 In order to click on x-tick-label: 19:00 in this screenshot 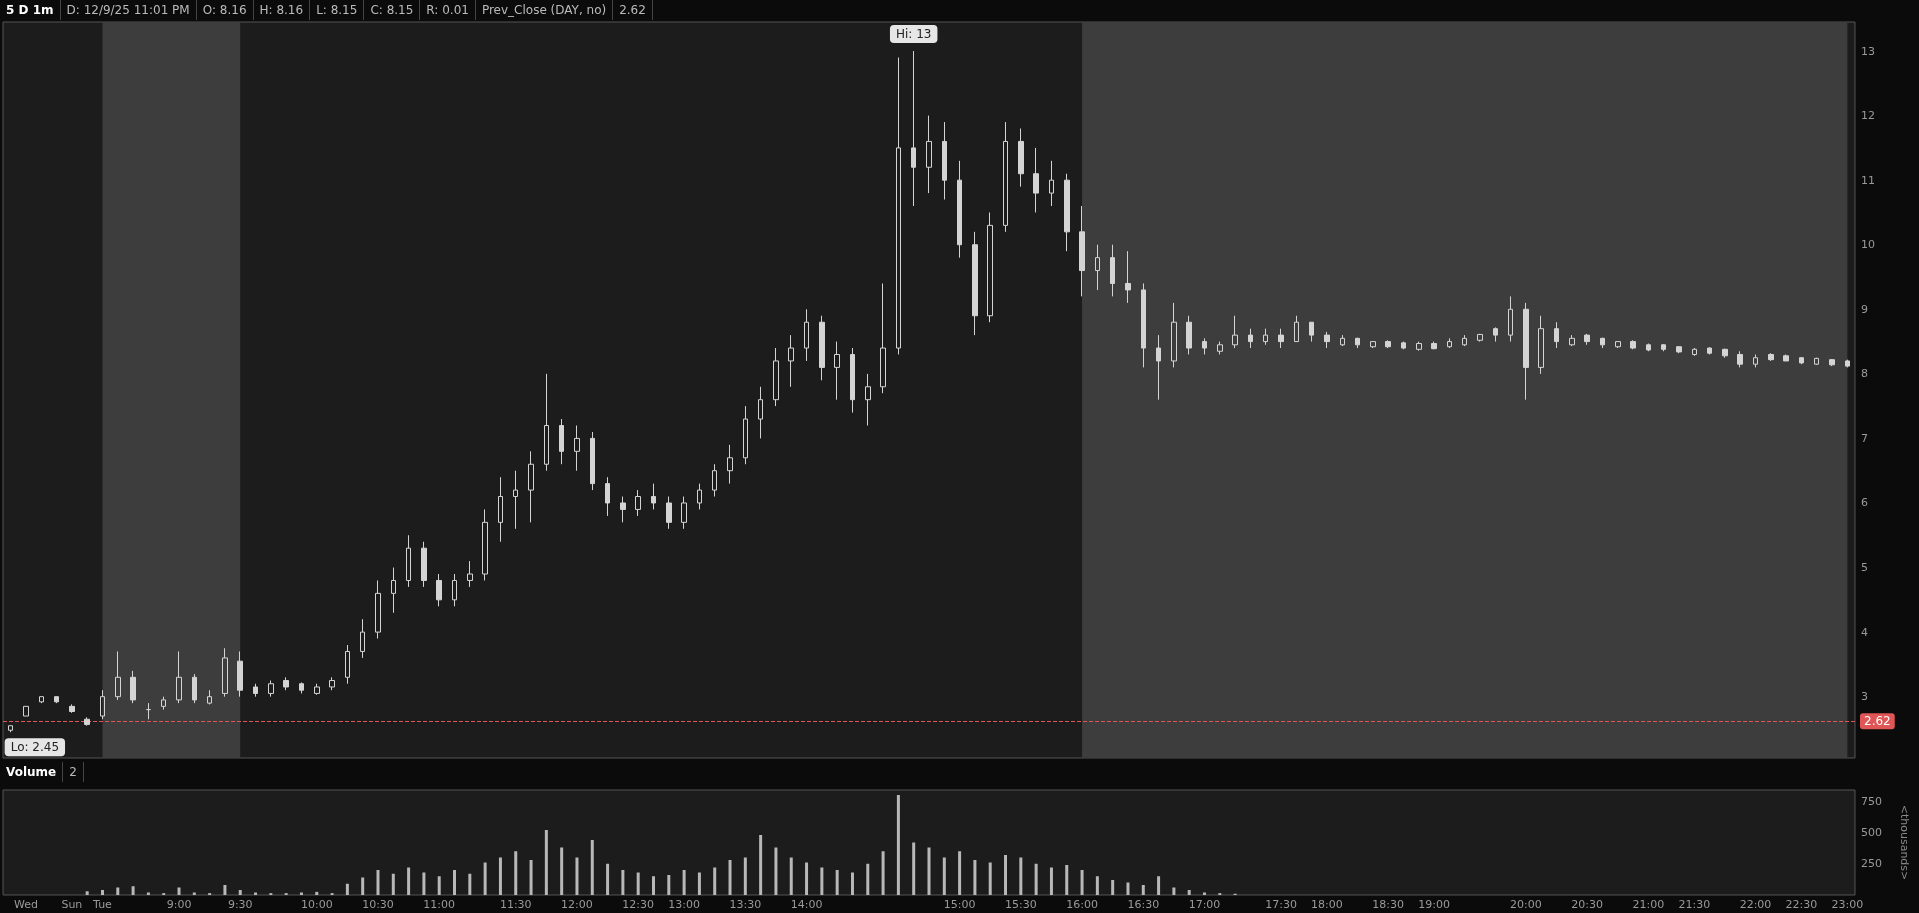, I will do `click(1434, 904)`.